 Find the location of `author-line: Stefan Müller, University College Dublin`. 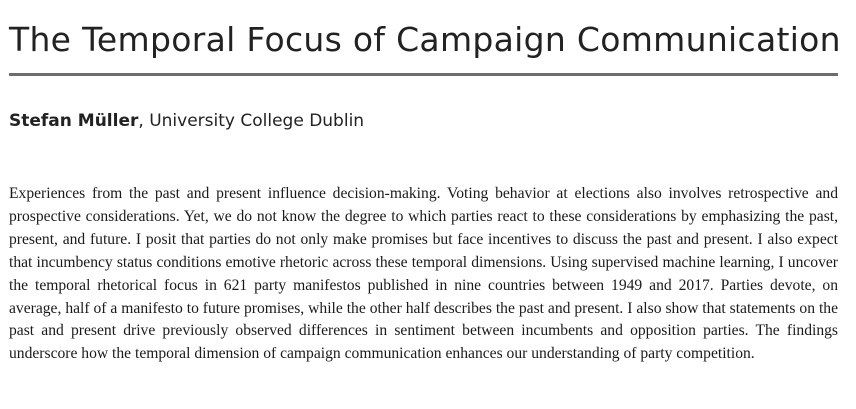

author-line: Stefan Müller, University College Dublin is located at coordinates (186, 121).